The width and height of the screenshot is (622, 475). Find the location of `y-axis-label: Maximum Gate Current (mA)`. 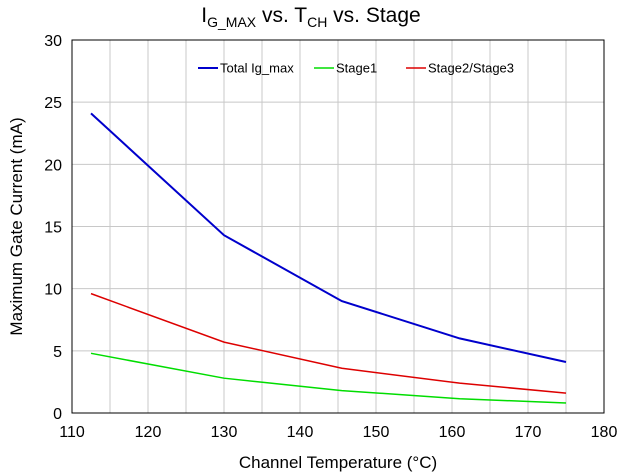

y-axis-label: Maximum Gate Current (mA) is located at coordinates (16, 226).